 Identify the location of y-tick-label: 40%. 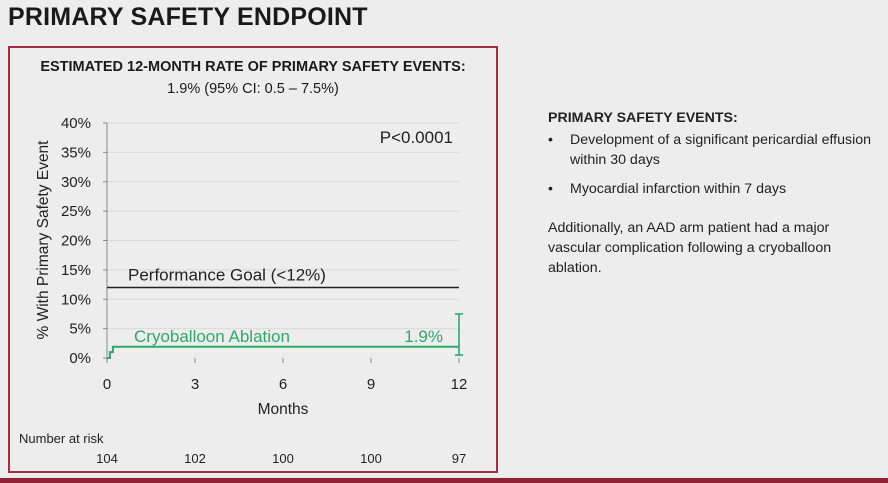
(76, 123).